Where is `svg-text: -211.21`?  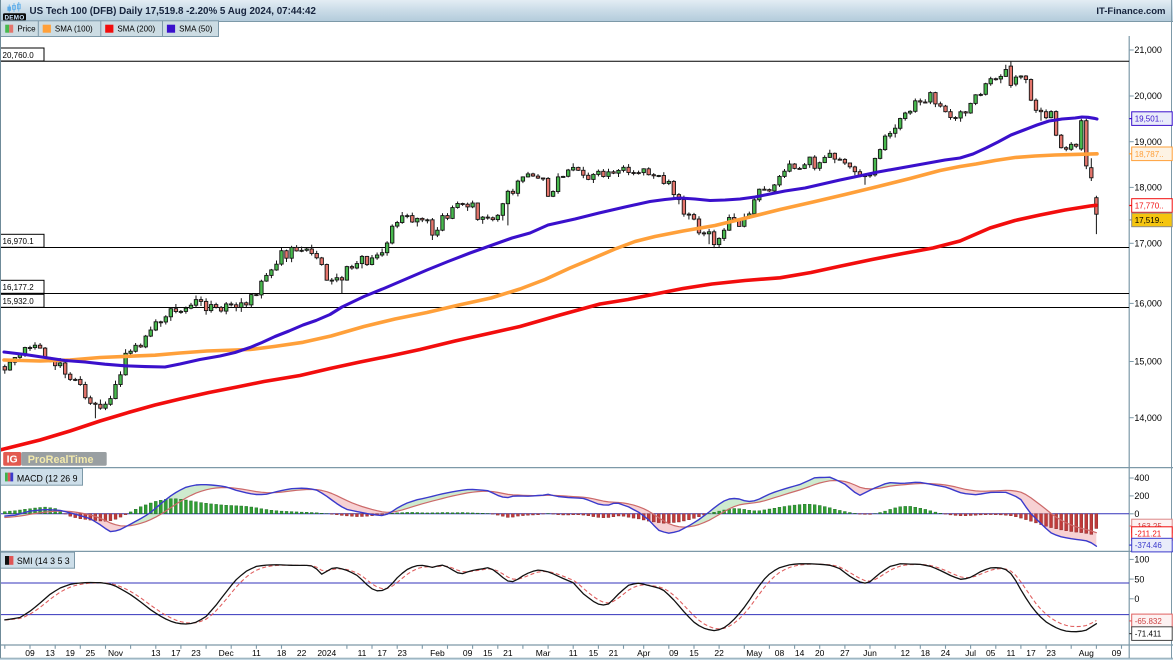 svg-text: -211.21 is located at coordinates (1148, 534).